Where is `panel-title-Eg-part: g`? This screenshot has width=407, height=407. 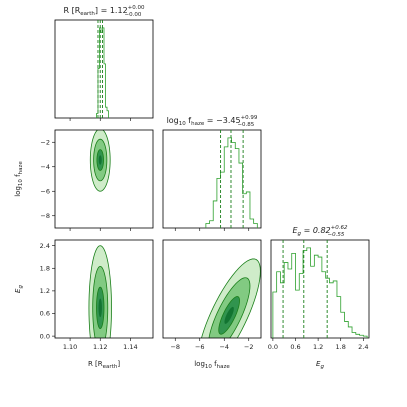 panel-title-Eg-part: g is located at coordinates (300, 234).